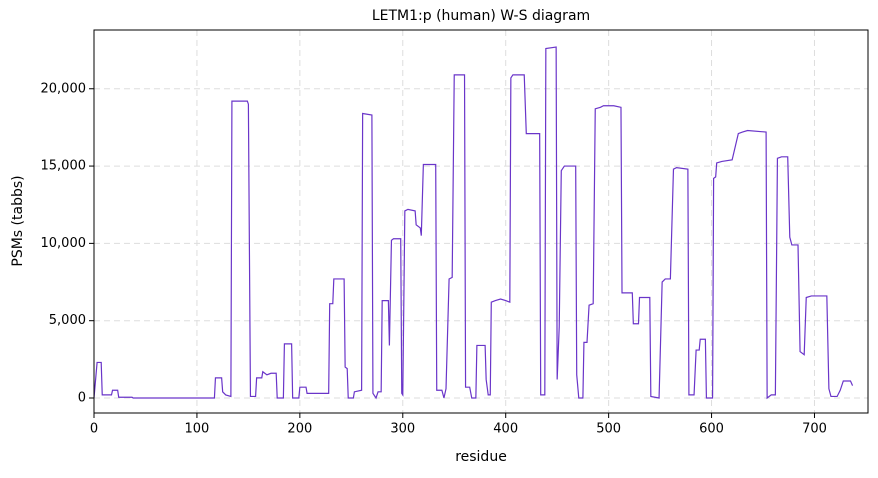 This screenshot has width=878, height=478. What do you see at coordinates (402, 429) in the screenshot?
I see `x-tick-label: 300` at bounding box center [402, 429].